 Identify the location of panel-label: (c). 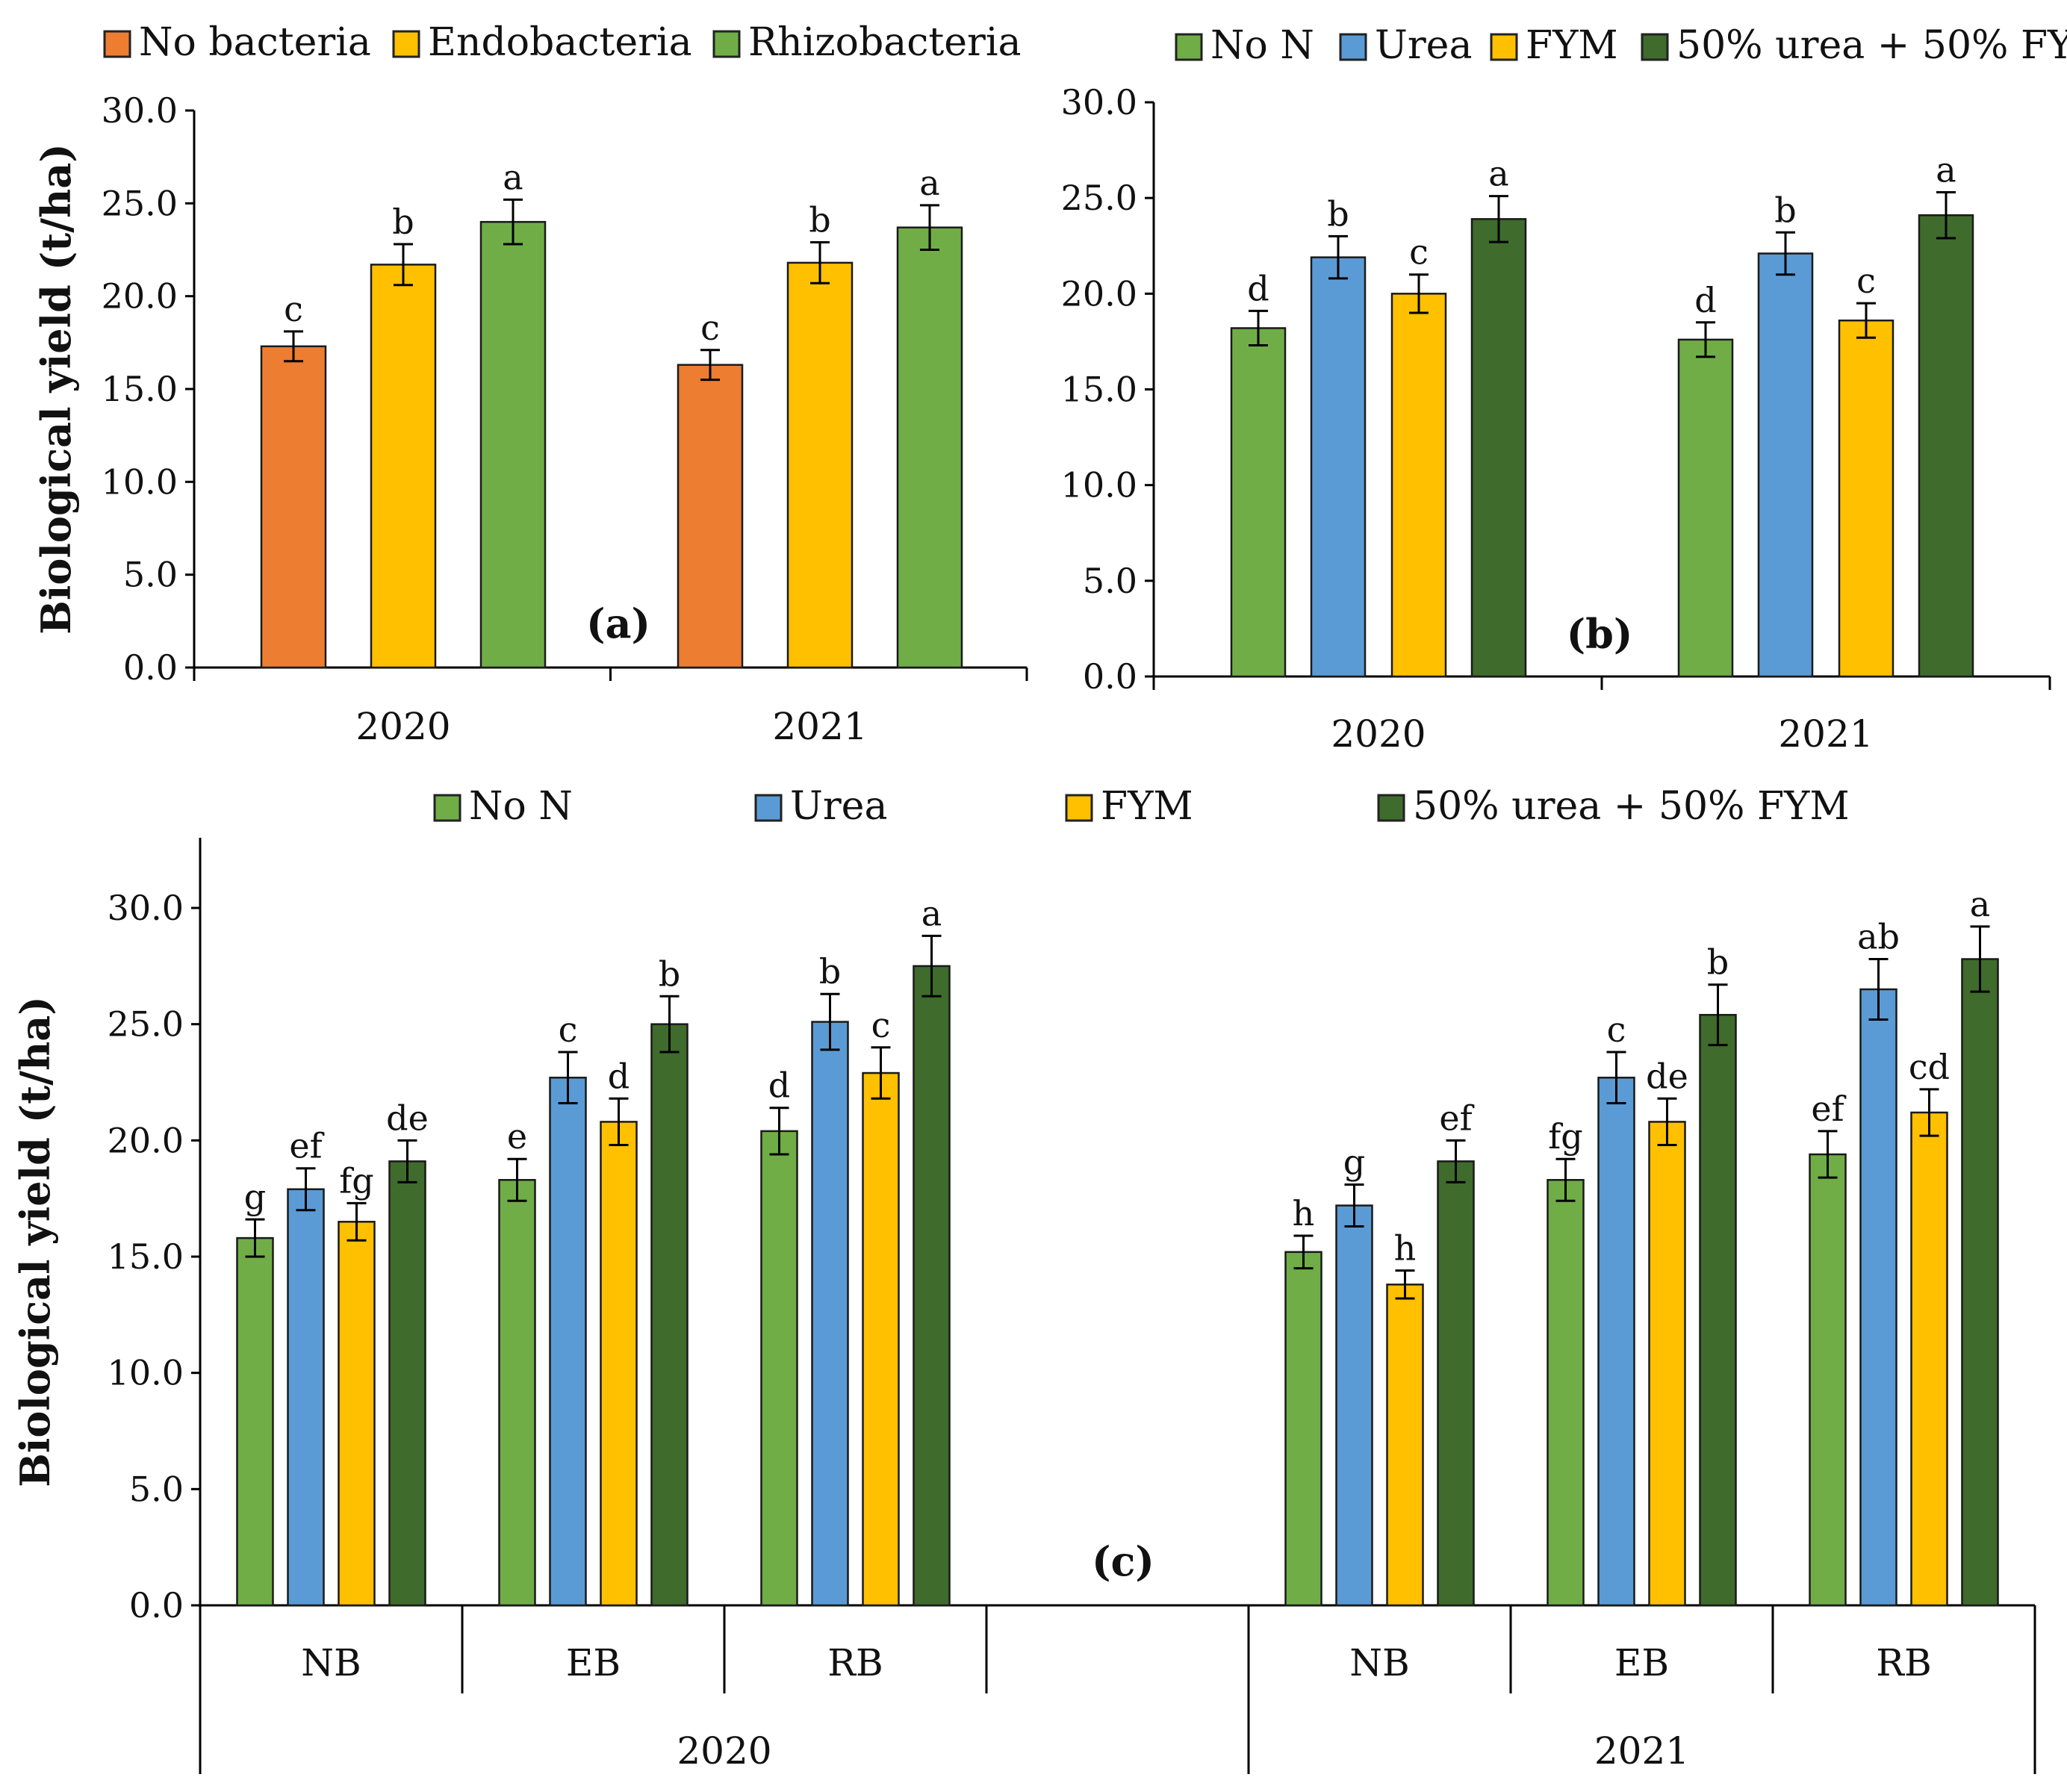
(1123, 1561).